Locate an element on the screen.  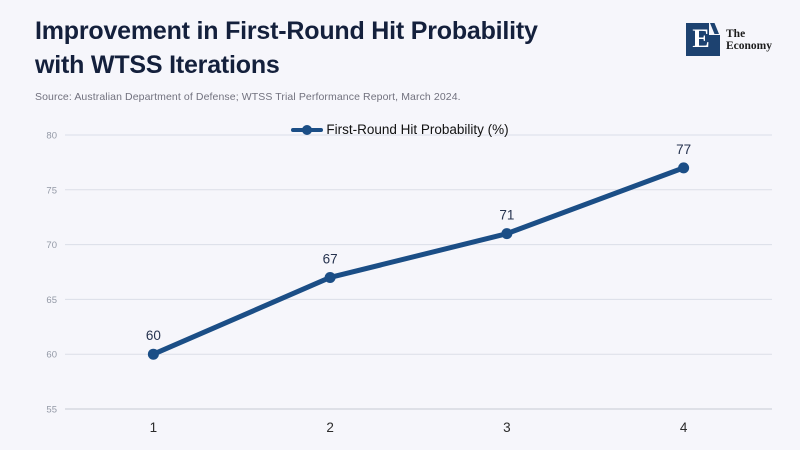
title-line-2: with WTSS Iterations is located at coordinates (157, 65).